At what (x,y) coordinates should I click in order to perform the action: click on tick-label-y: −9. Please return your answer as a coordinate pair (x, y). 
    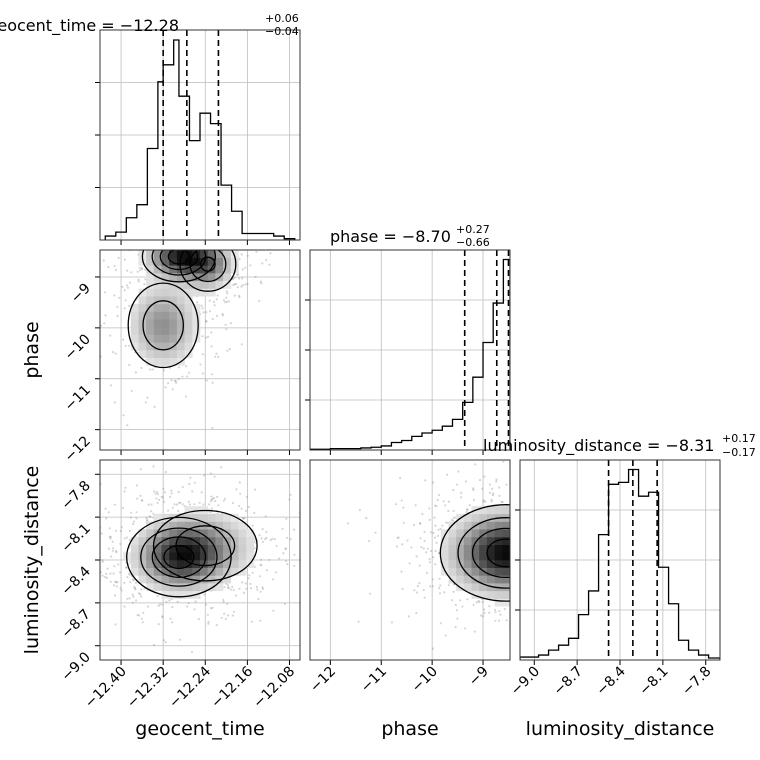
    Looking at the image, I should click on (81, 293).